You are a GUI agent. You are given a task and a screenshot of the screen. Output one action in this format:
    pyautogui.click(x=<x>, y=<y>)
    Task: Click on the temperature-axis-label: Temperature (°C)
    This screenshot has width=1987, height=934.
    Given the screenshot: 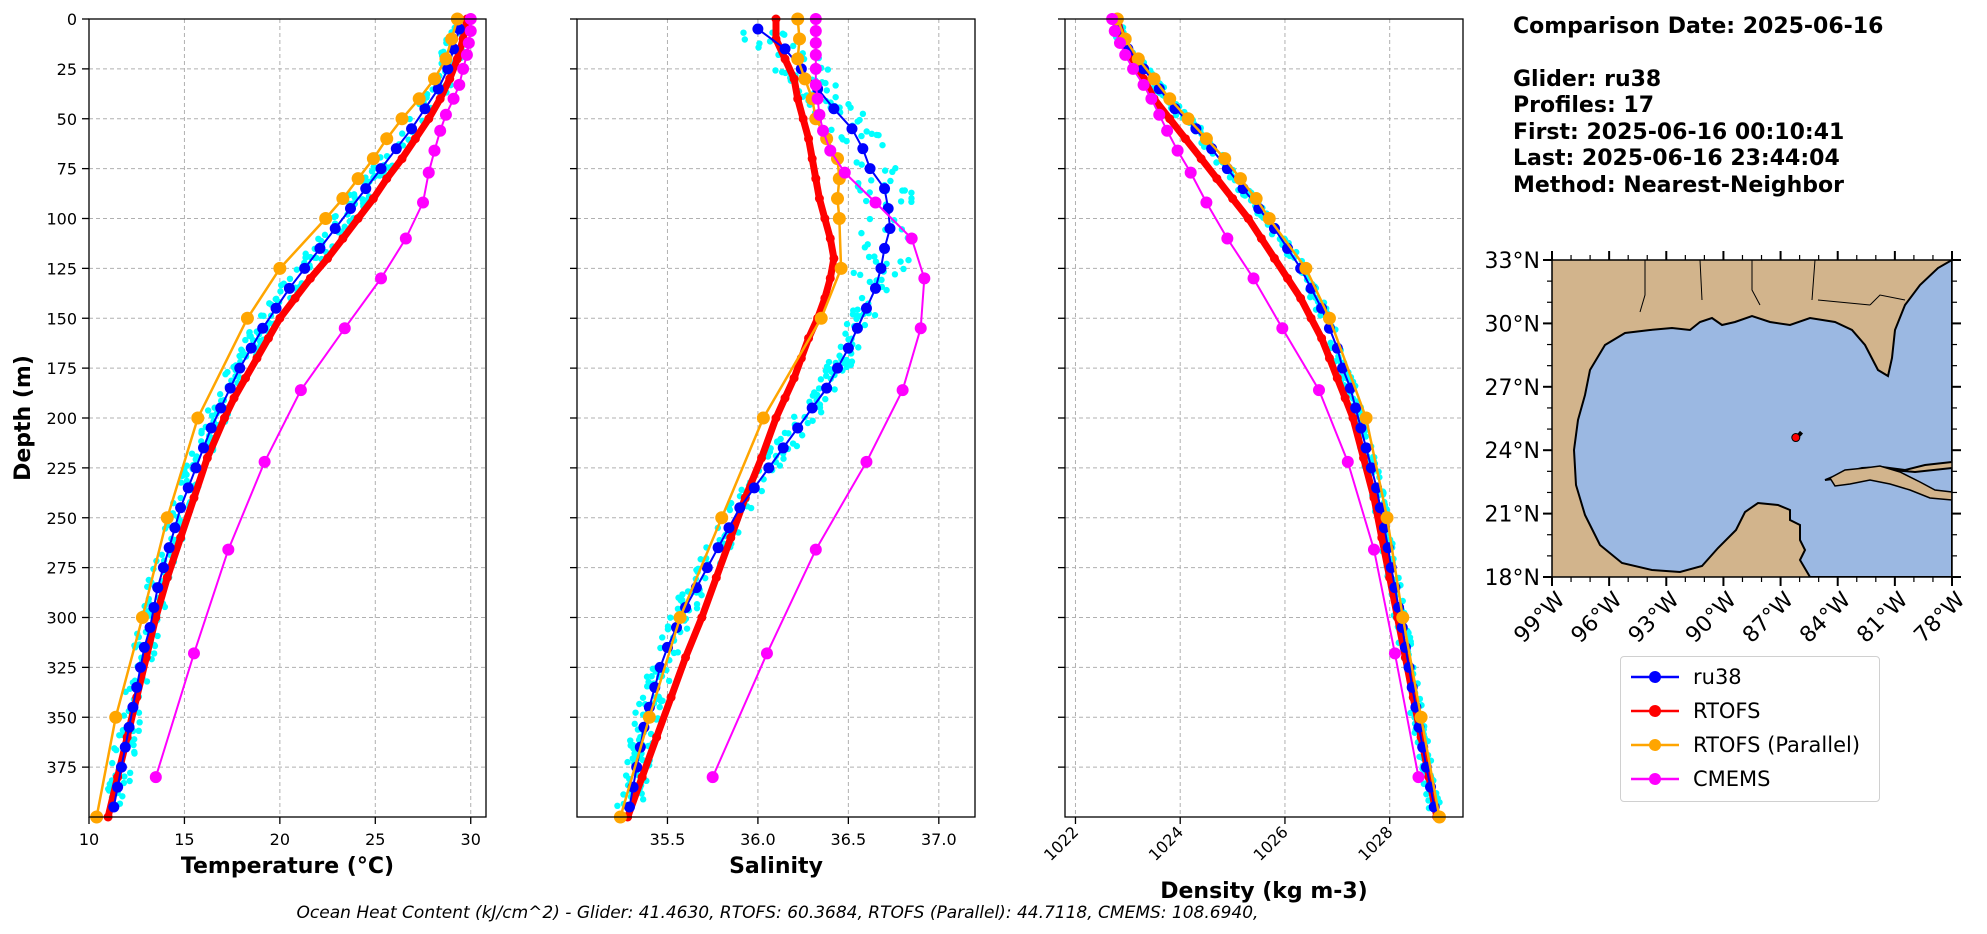 What is the action you would take?
    pyautogui.click(x=287, y=866)
    